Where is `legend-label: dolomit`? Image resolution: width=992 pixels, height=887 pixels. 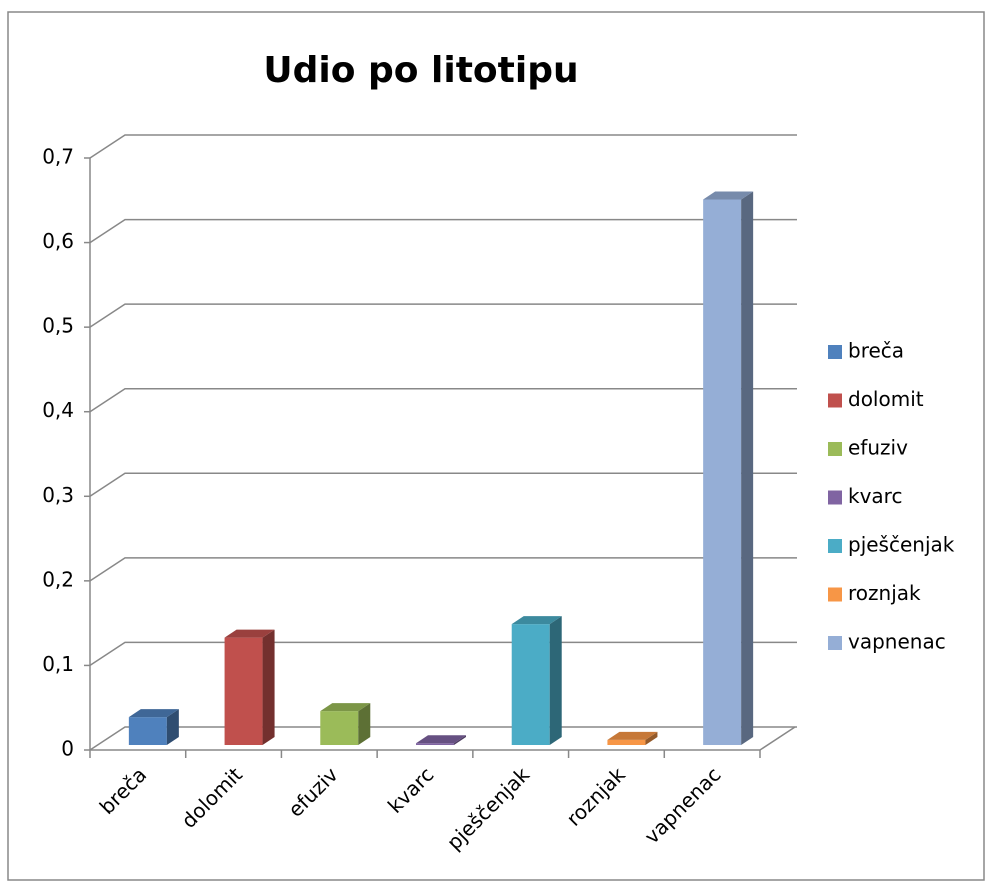 legend-label: dolomit is located at coordinates (886, 399).